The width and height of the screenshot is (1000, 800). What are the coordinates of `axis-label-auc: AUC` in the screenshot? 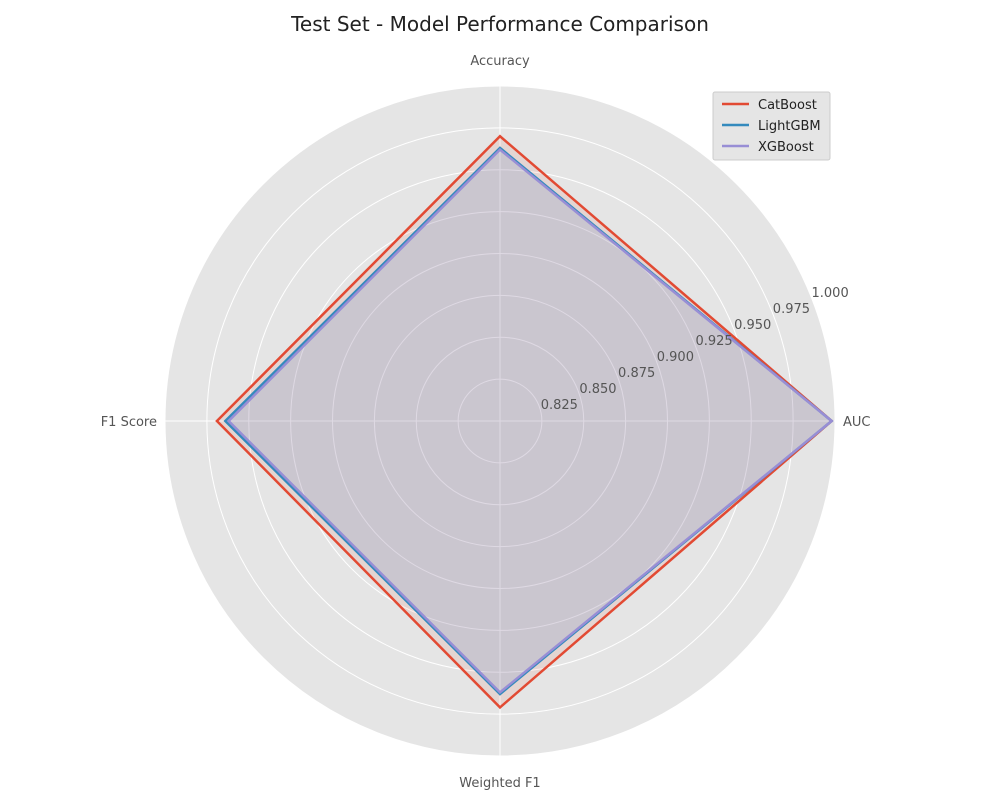 It's located at (857, 422).